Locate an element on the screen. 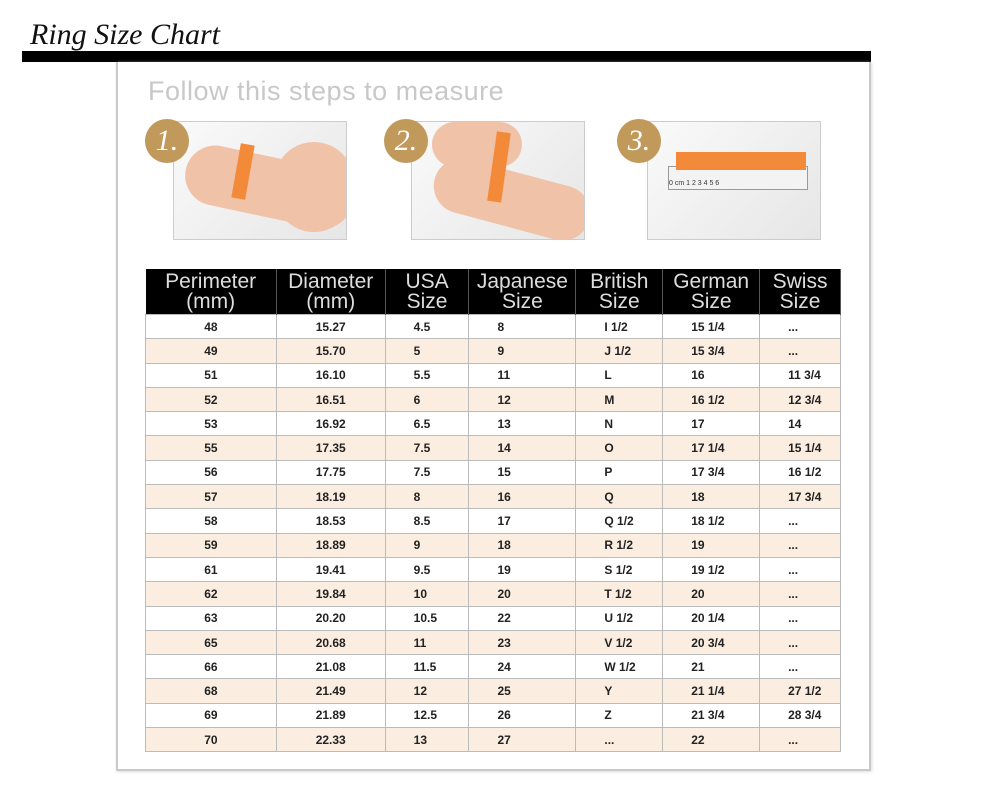 The height and width of the screenshot is (787, 984). table-cell: 61 is located at coordinates (211, 569).